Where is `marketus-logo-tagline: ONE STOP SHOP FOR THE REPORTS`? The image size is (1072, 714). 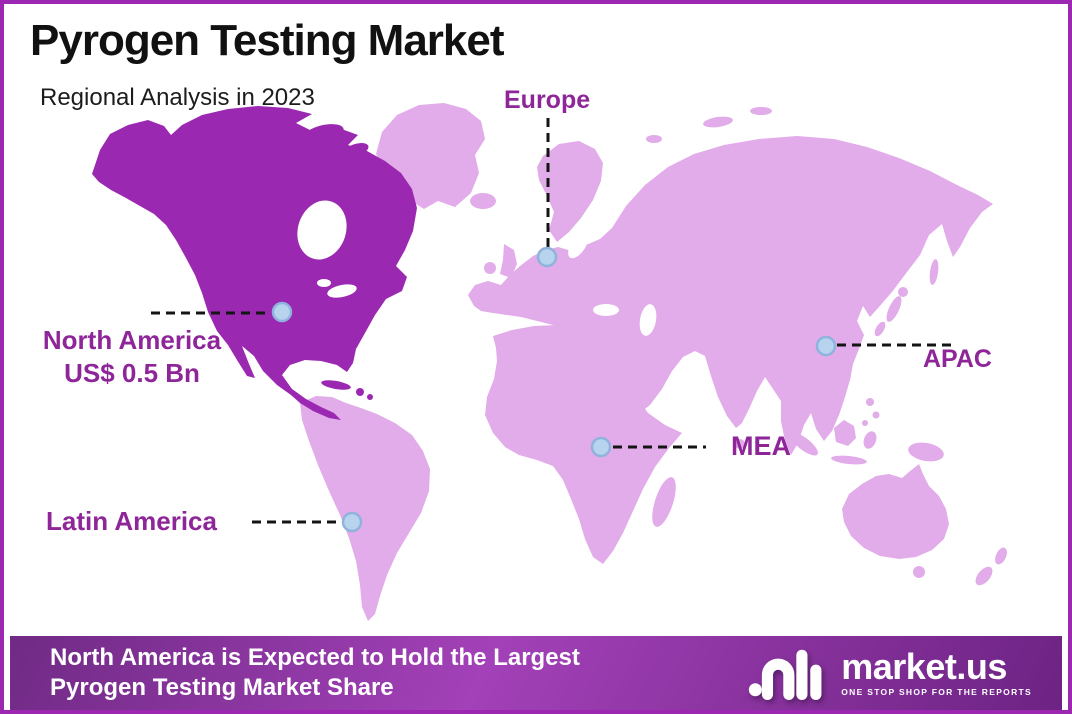 marketus-logo-tagline: ONE STOP SHOP FOR THE REPORTS is located at coordinates (936, 691).